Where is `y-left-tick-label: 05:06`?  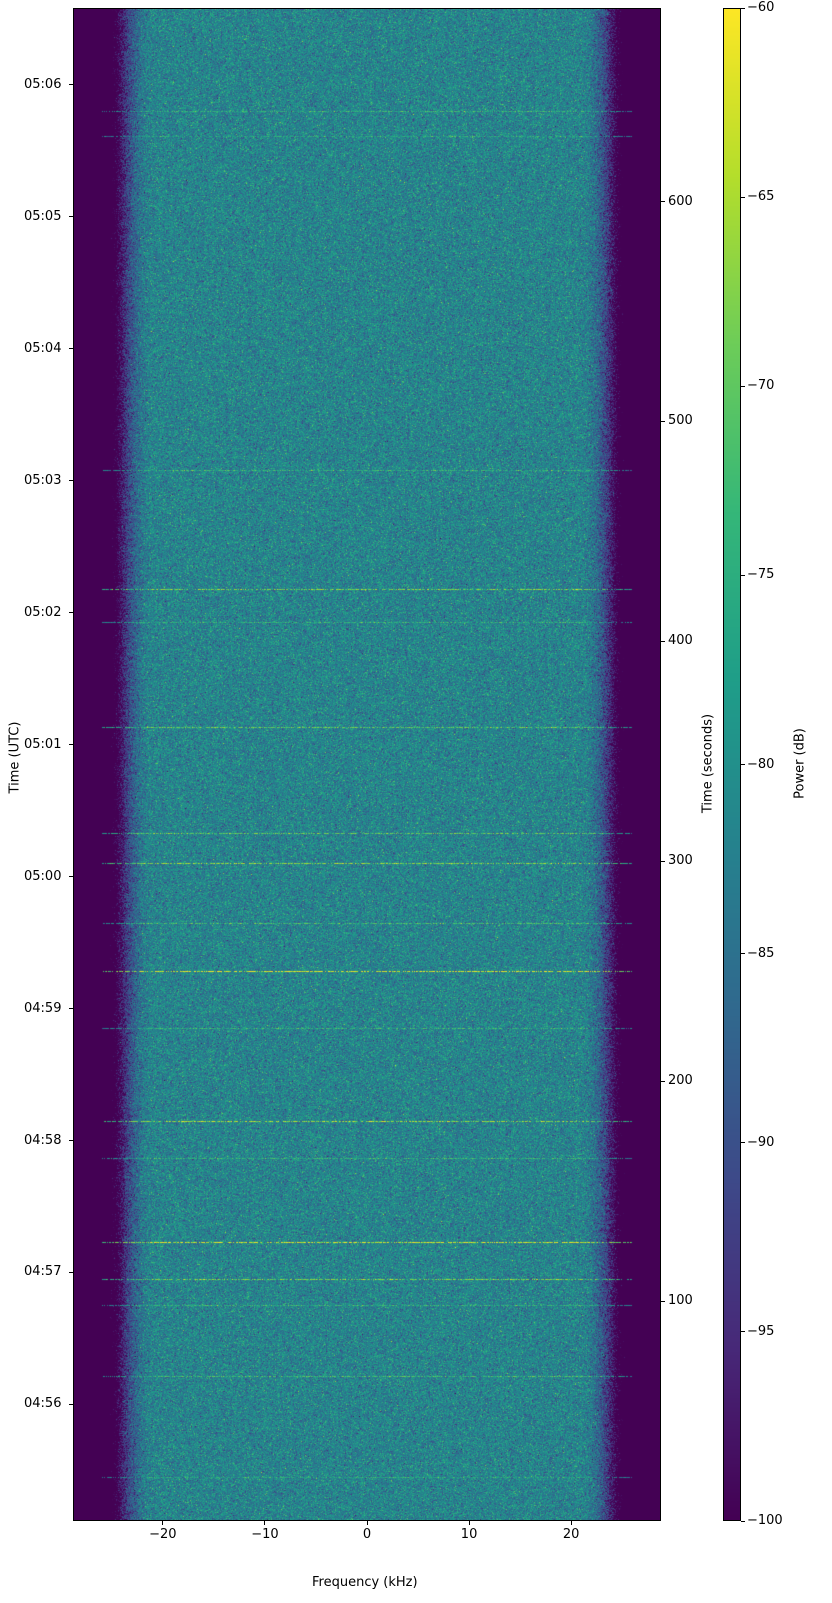 y-left-tick-label: 05:06 is located at coordinates (43, 84).